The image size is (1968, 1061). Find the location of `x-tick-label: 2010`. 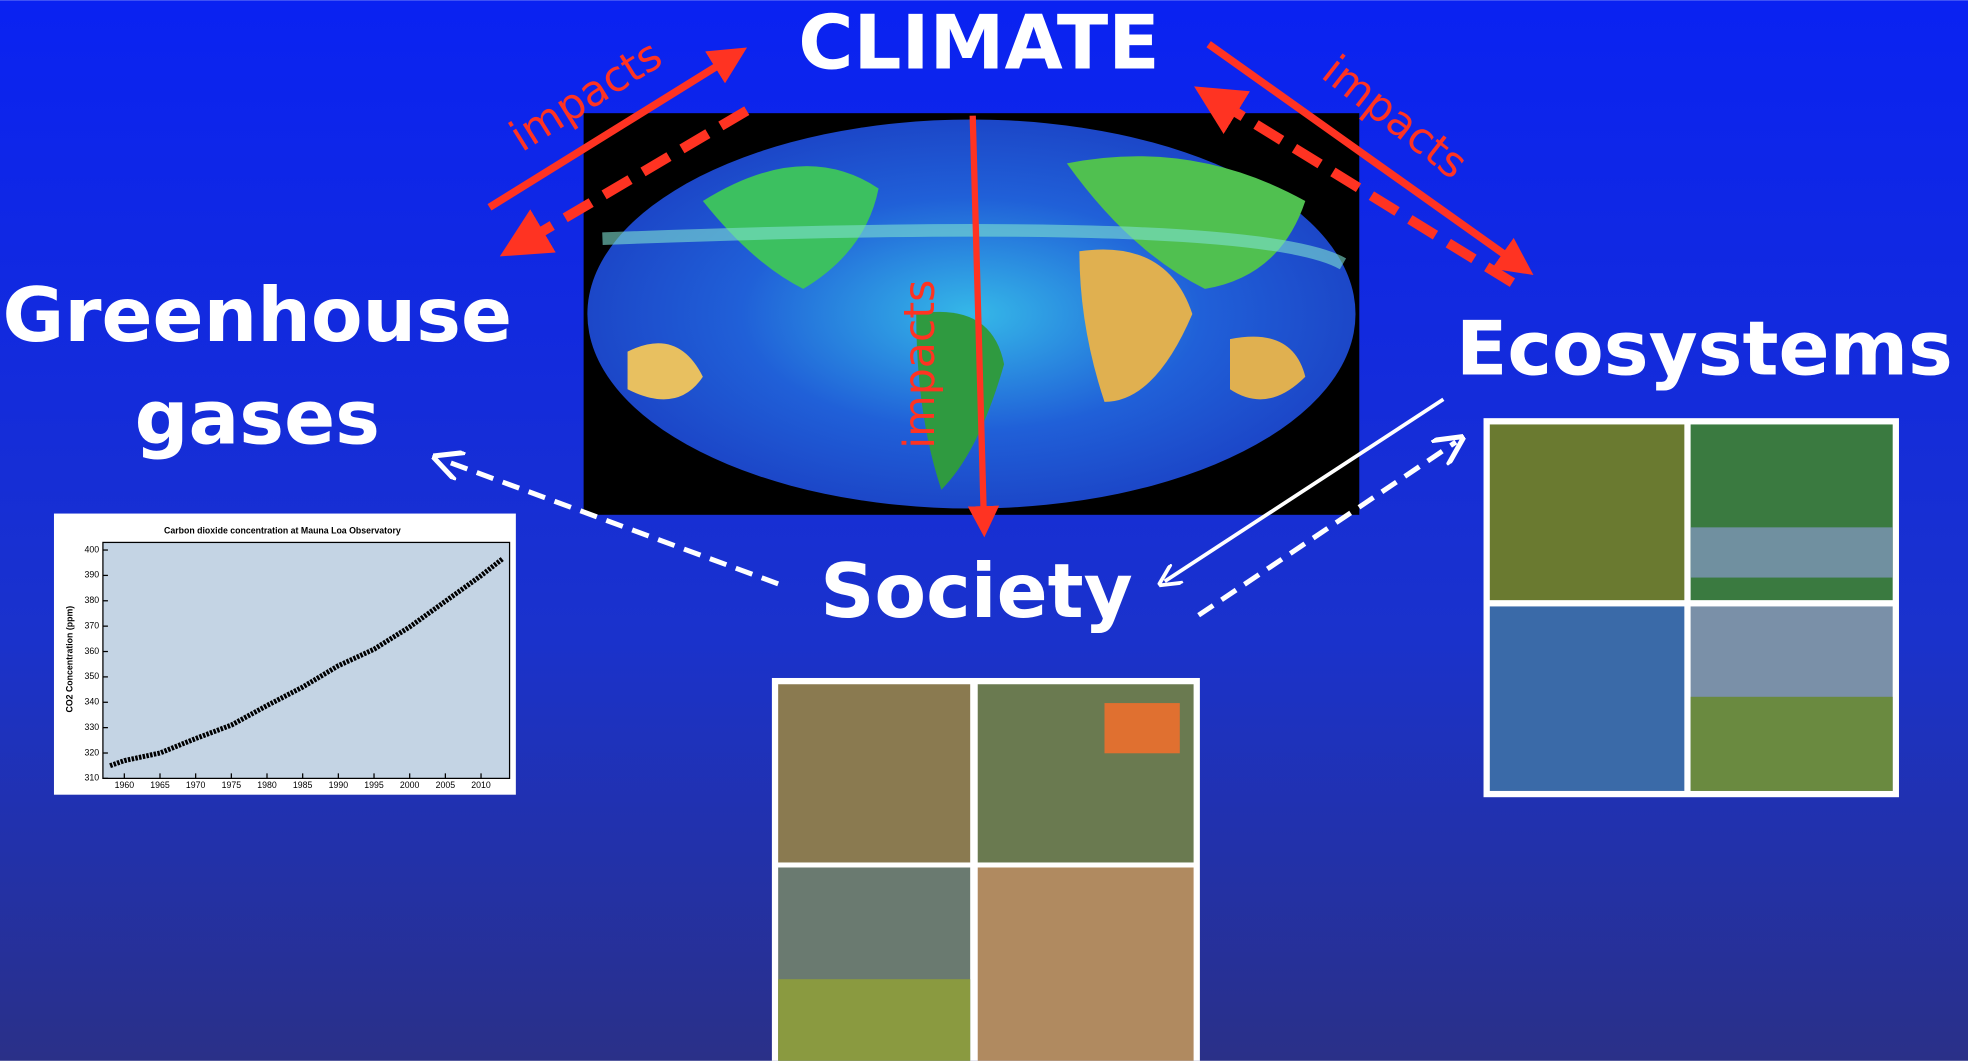

x-tick-label: 2010 is located at coordinates (481, 785).